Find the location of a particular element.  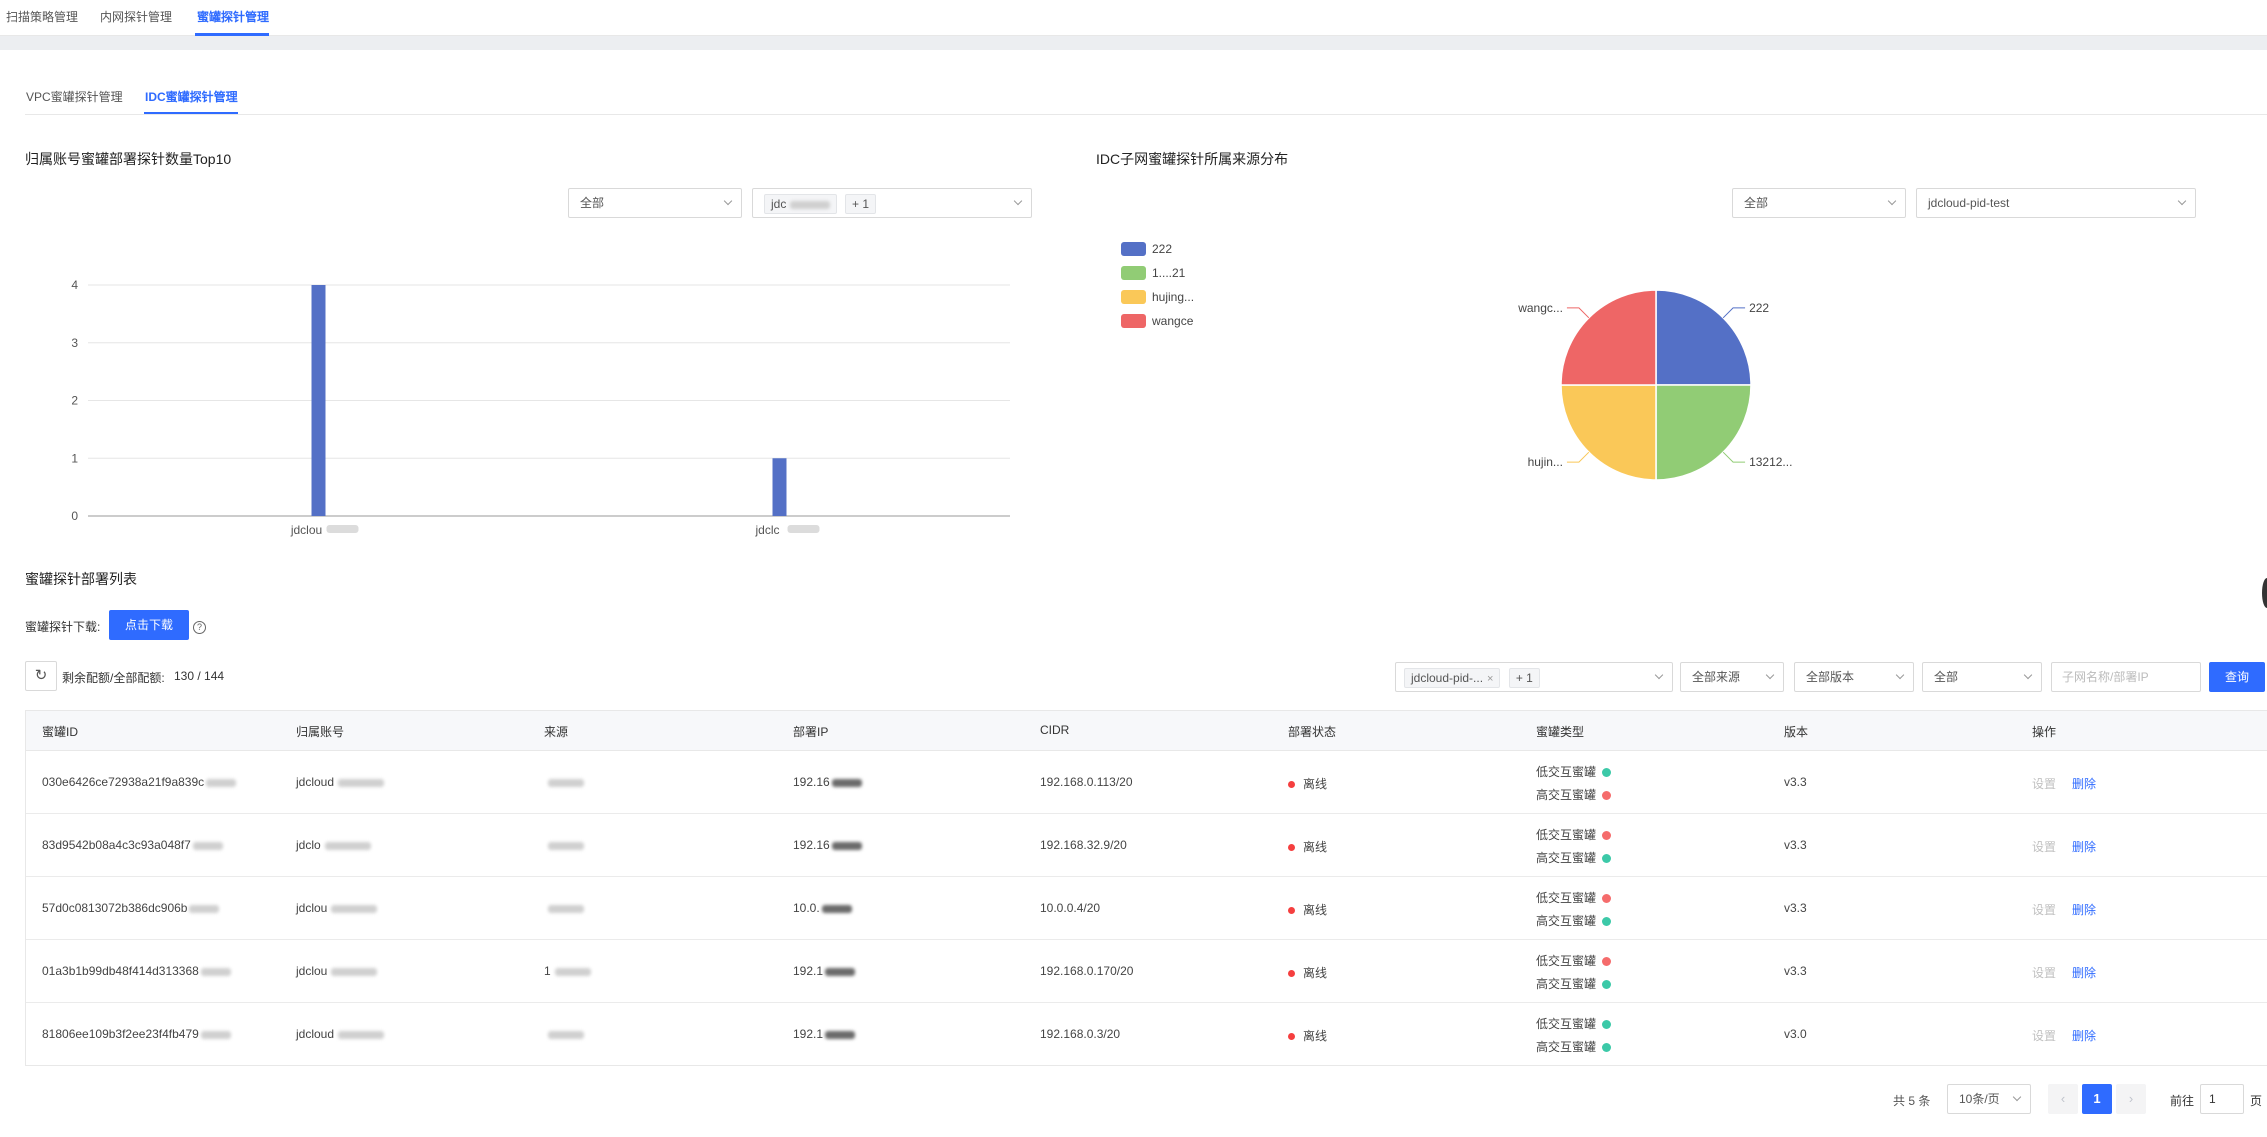

tab-honeypot-probe: 蜜罐探针管理 is located at coordinates (233, 17).